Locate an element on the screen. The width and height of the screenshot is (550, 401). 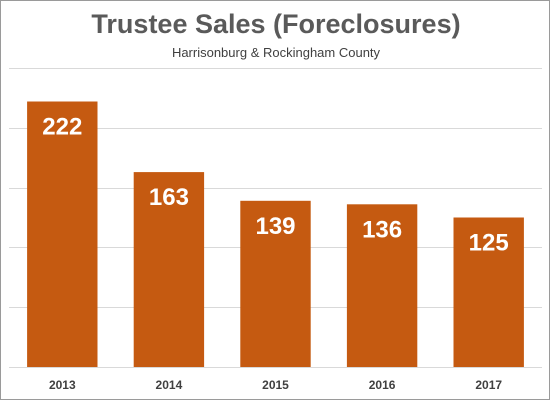
x-tick-label-2014: 2014 is located at coordinates (169, 385).